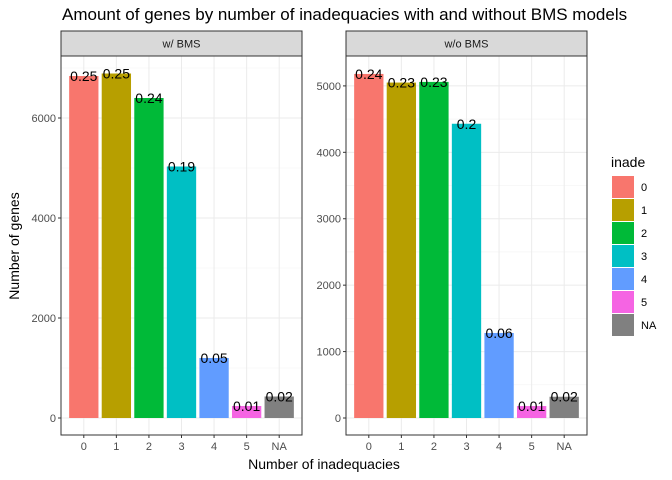 The width and height of the screenshot is (672, 480). I want to click on bar-value-label: 0.06, so click(498, 333).